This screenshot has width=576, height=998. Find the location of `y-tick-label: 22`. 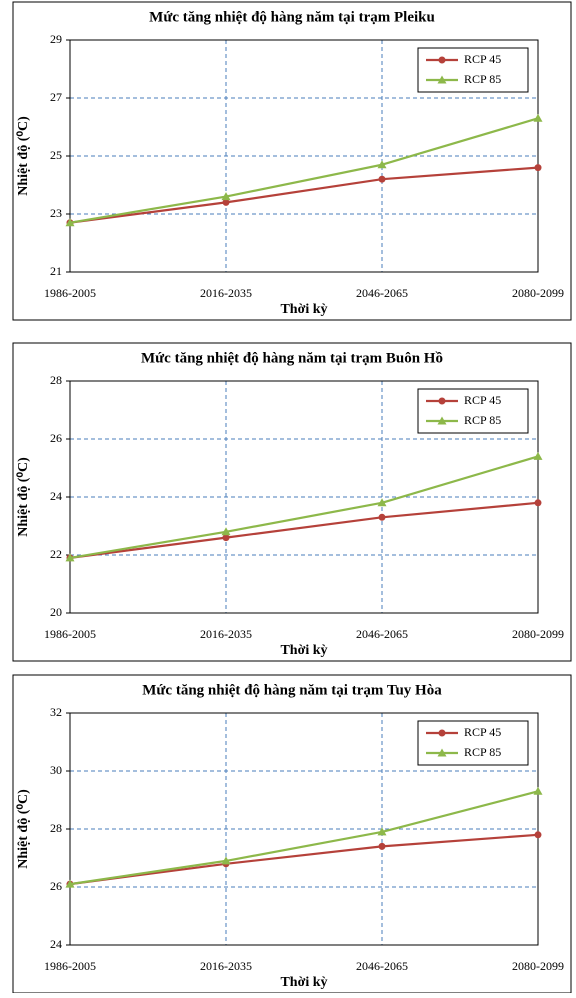

y-tick-label: 22 is located at coordinates (56, 554).